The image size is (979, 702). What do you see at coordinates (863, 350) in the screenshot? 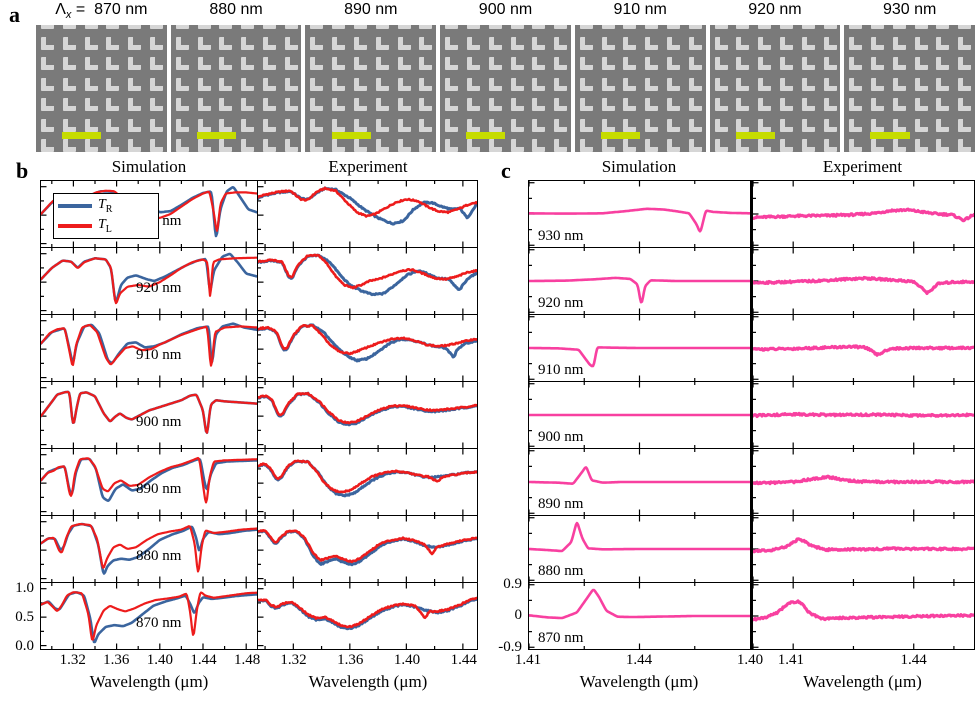
I see `series-cd` at bounding box center [863, 350].